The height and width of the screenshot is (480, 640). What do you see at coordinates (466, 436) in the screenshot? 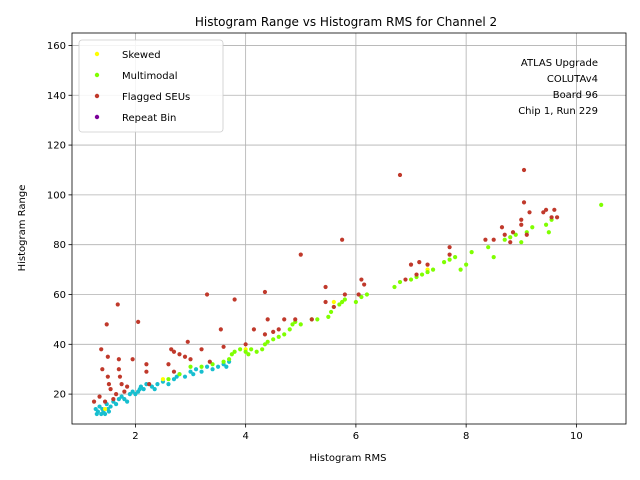
I see `x-tick-label: 8` at bounding box center [466, 436].